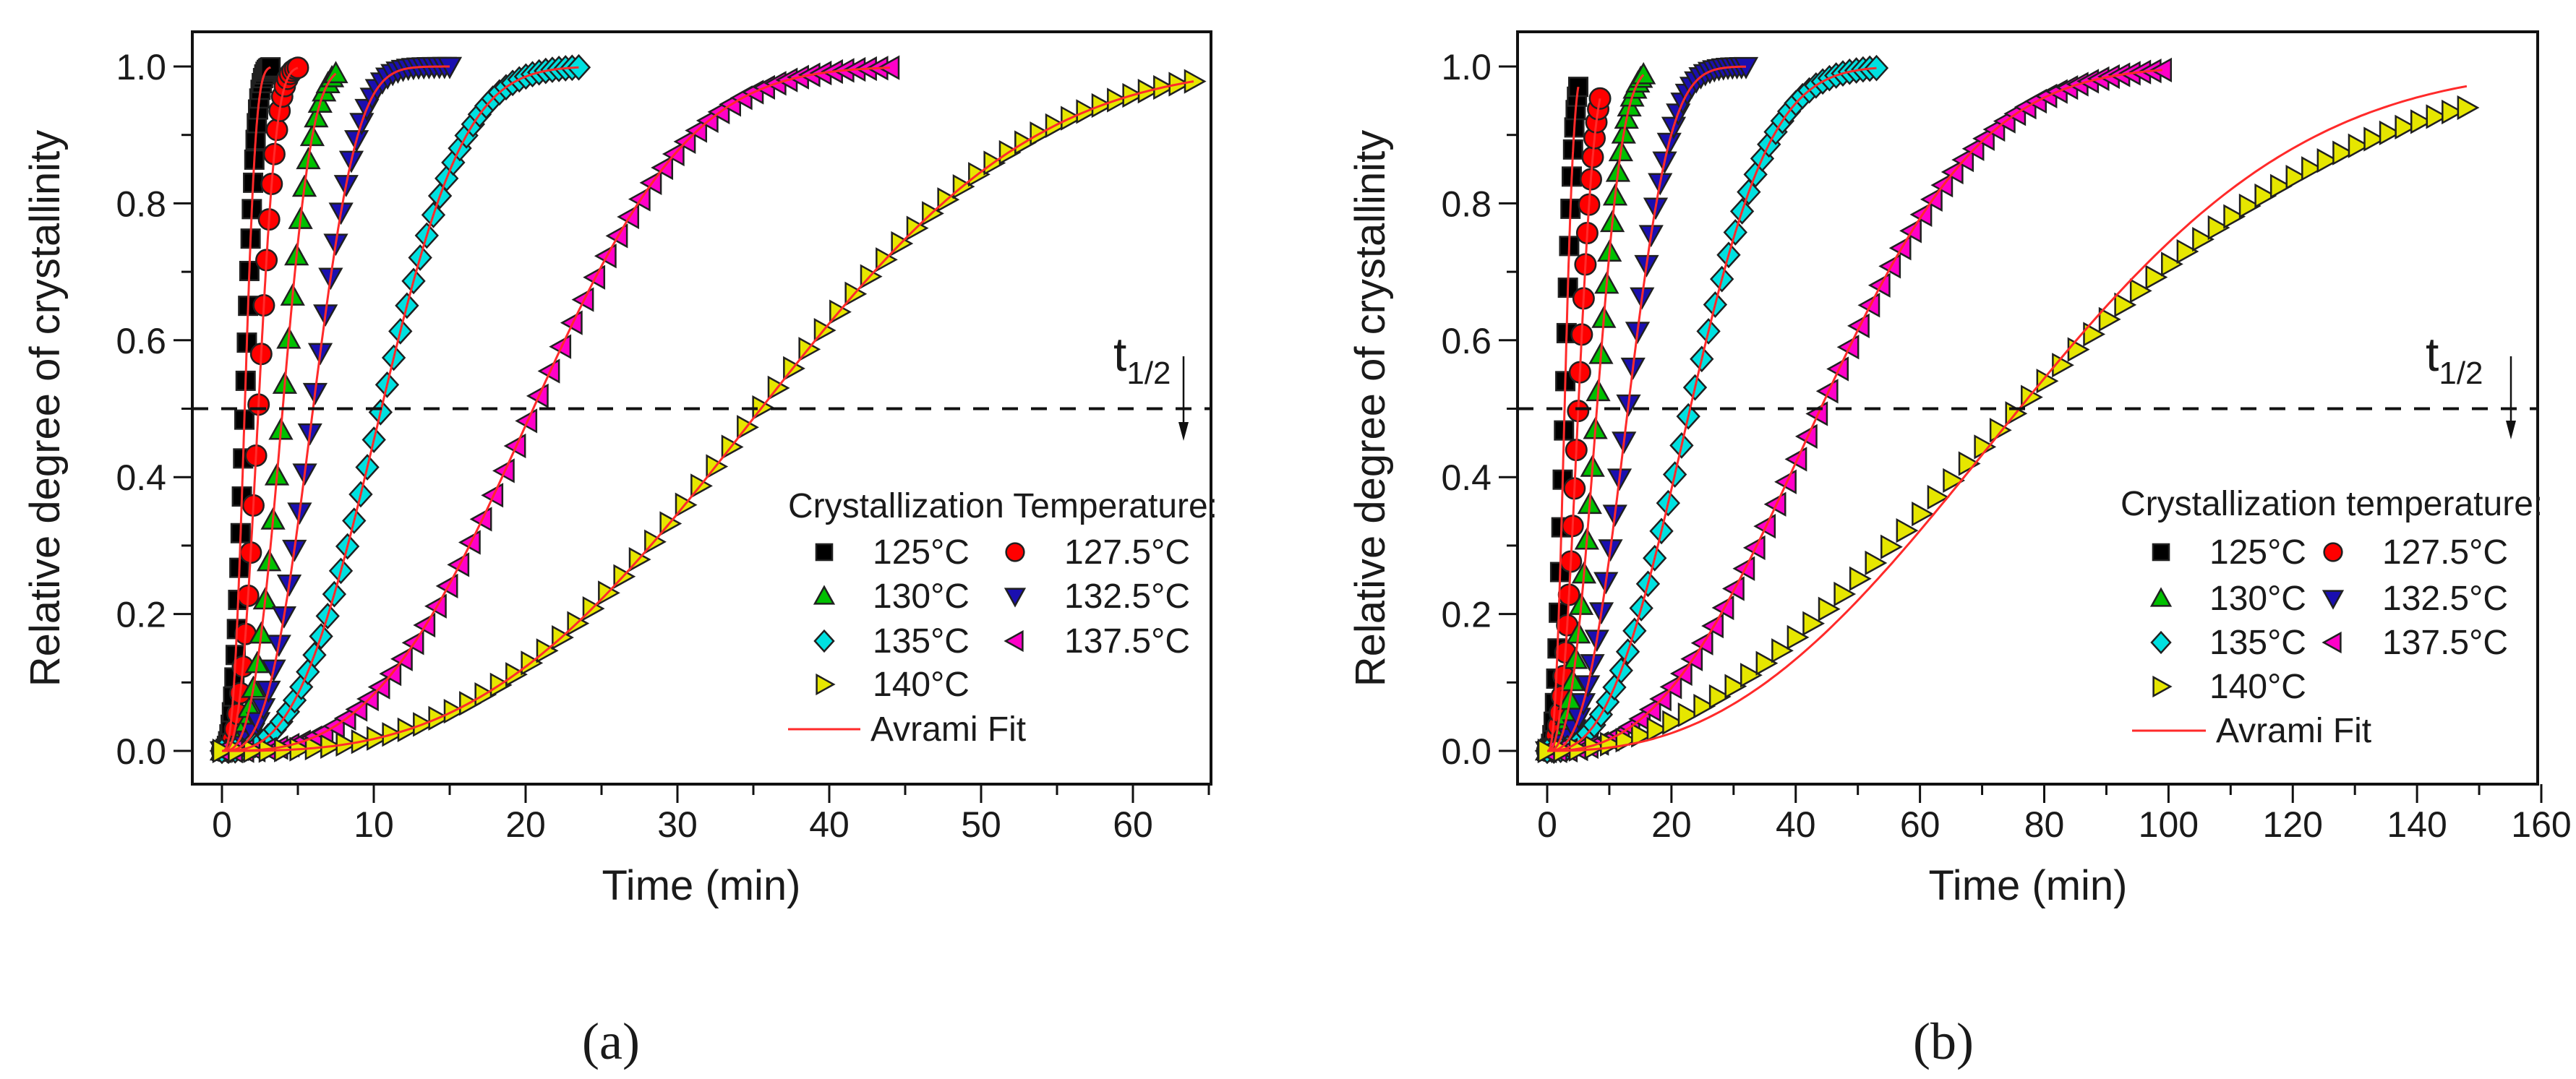  What do you see at coordinates (2417, 825) in the screenshot?
I see `x-tick-label: 140` at bounding box center [2417, 825].